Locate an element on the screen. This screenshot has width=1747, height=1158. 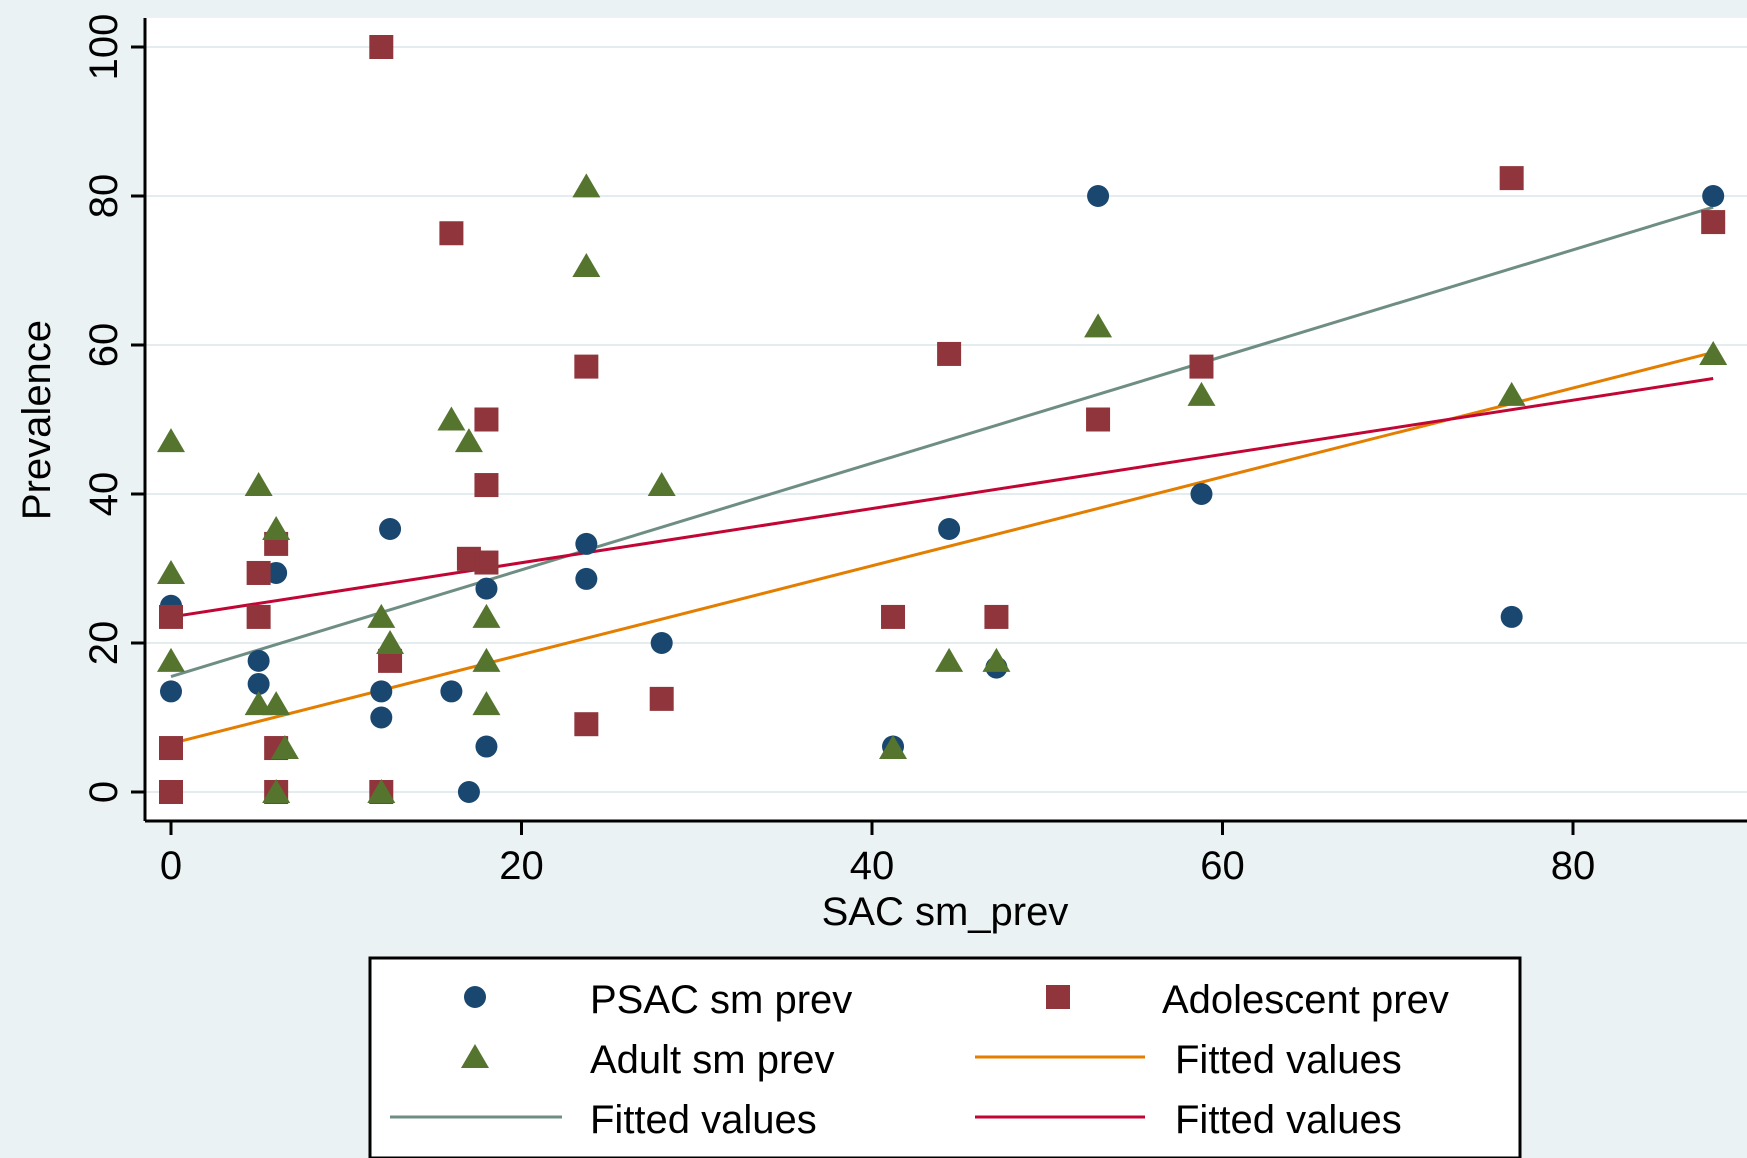
x-tick-label: 40 is located at coordinates (872, 866).